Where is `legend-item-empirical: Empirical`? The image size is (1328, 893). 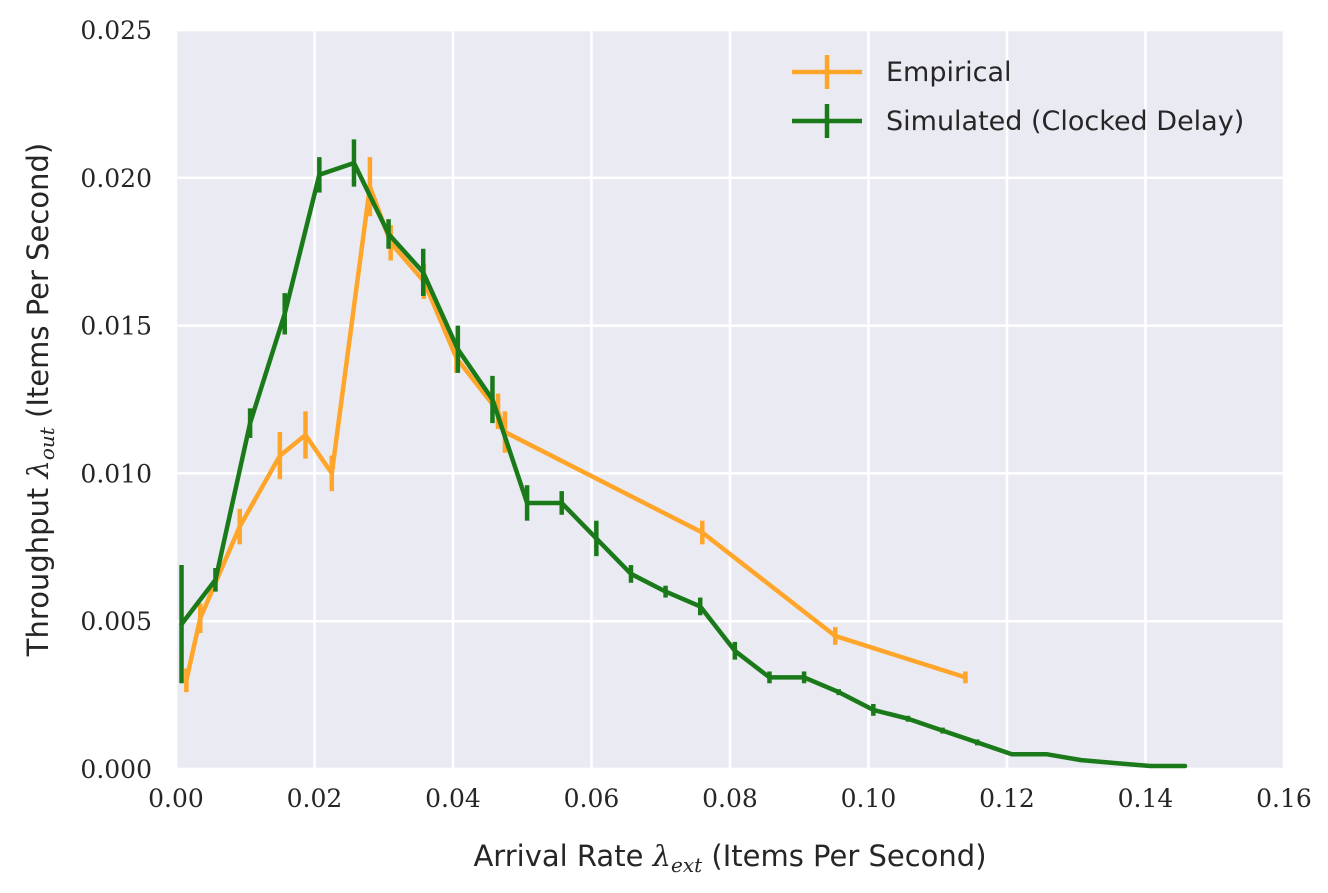
legend-item-empirical: Empirical is located at coordinates (902, 72).